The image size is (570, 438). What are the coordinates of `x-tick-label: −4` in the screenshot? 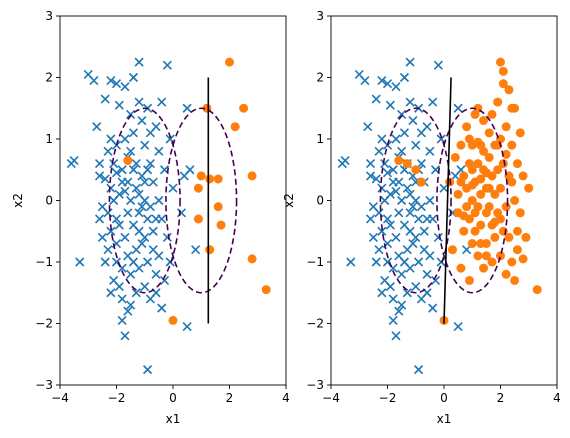 It's located at (60, 398).